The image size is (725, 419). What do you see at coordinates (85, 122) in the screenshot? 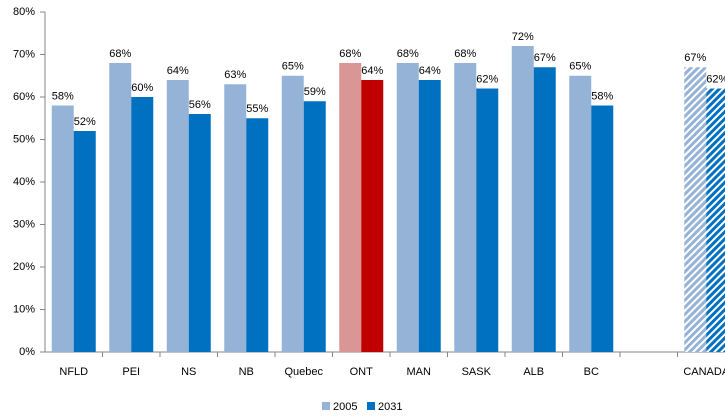
I see `data-label: 52%` at bounding box center [85, 122].